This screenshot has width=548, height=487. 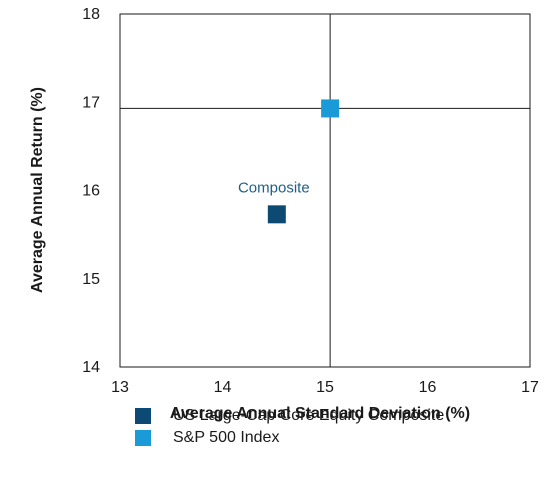 What do you see at coordinates (530, 387) in the screenshot?
I see `x-tick-label: 17` at bounding box center [530, 387].